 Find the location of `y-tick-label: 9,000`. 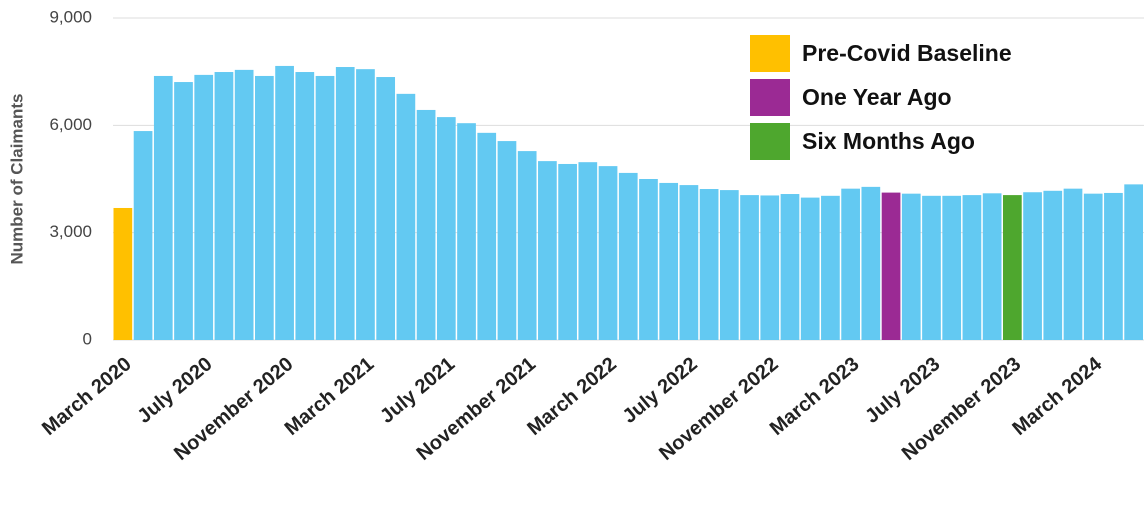

y-tick-label: 9,000 is located at coordinates (70, 16).